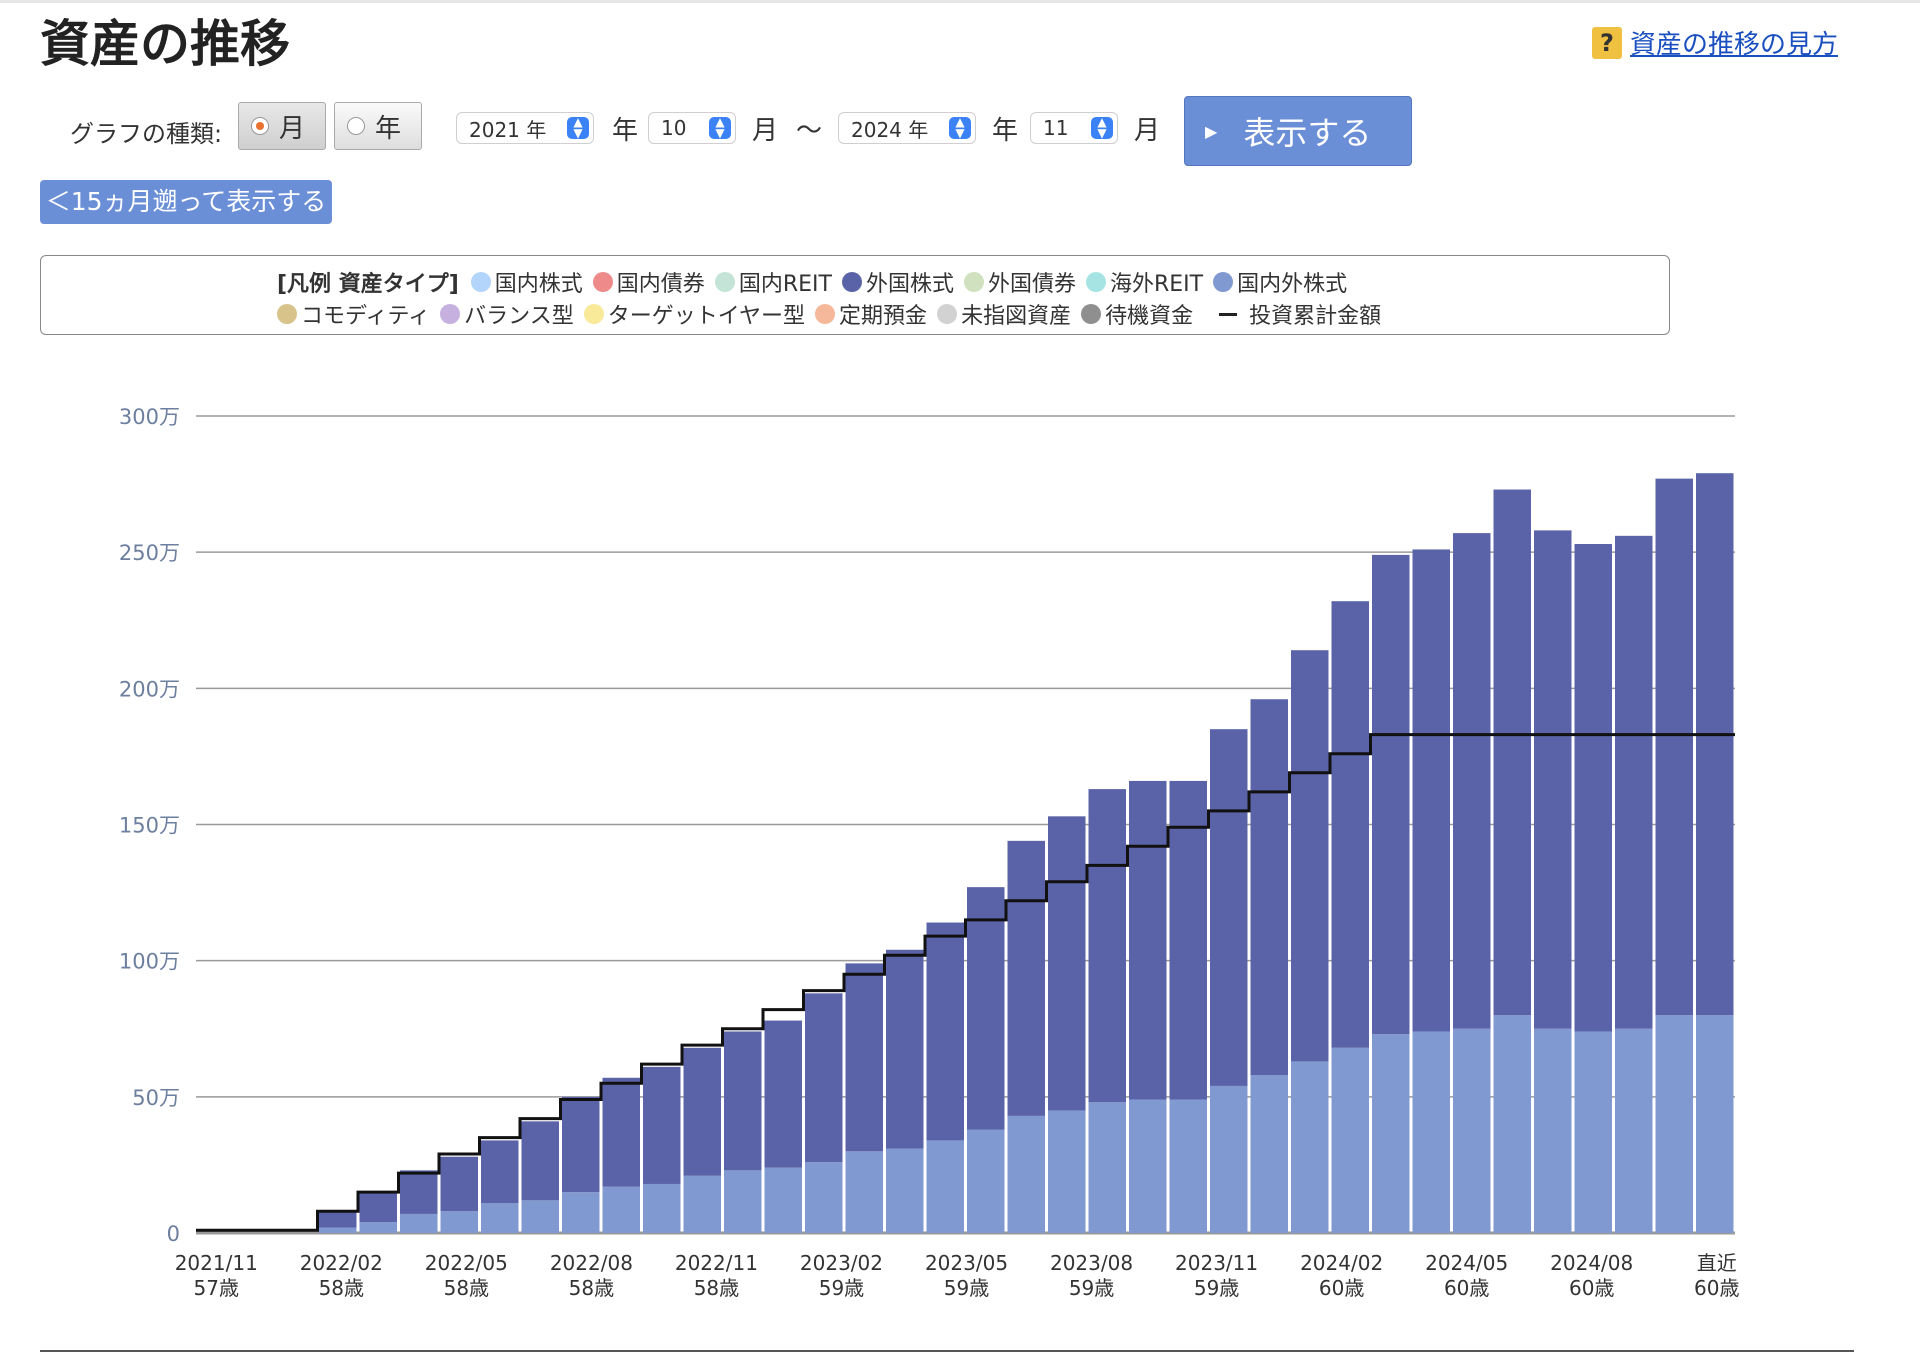  I want to click on legend-item: 海外REIT, so click(1144, 282).